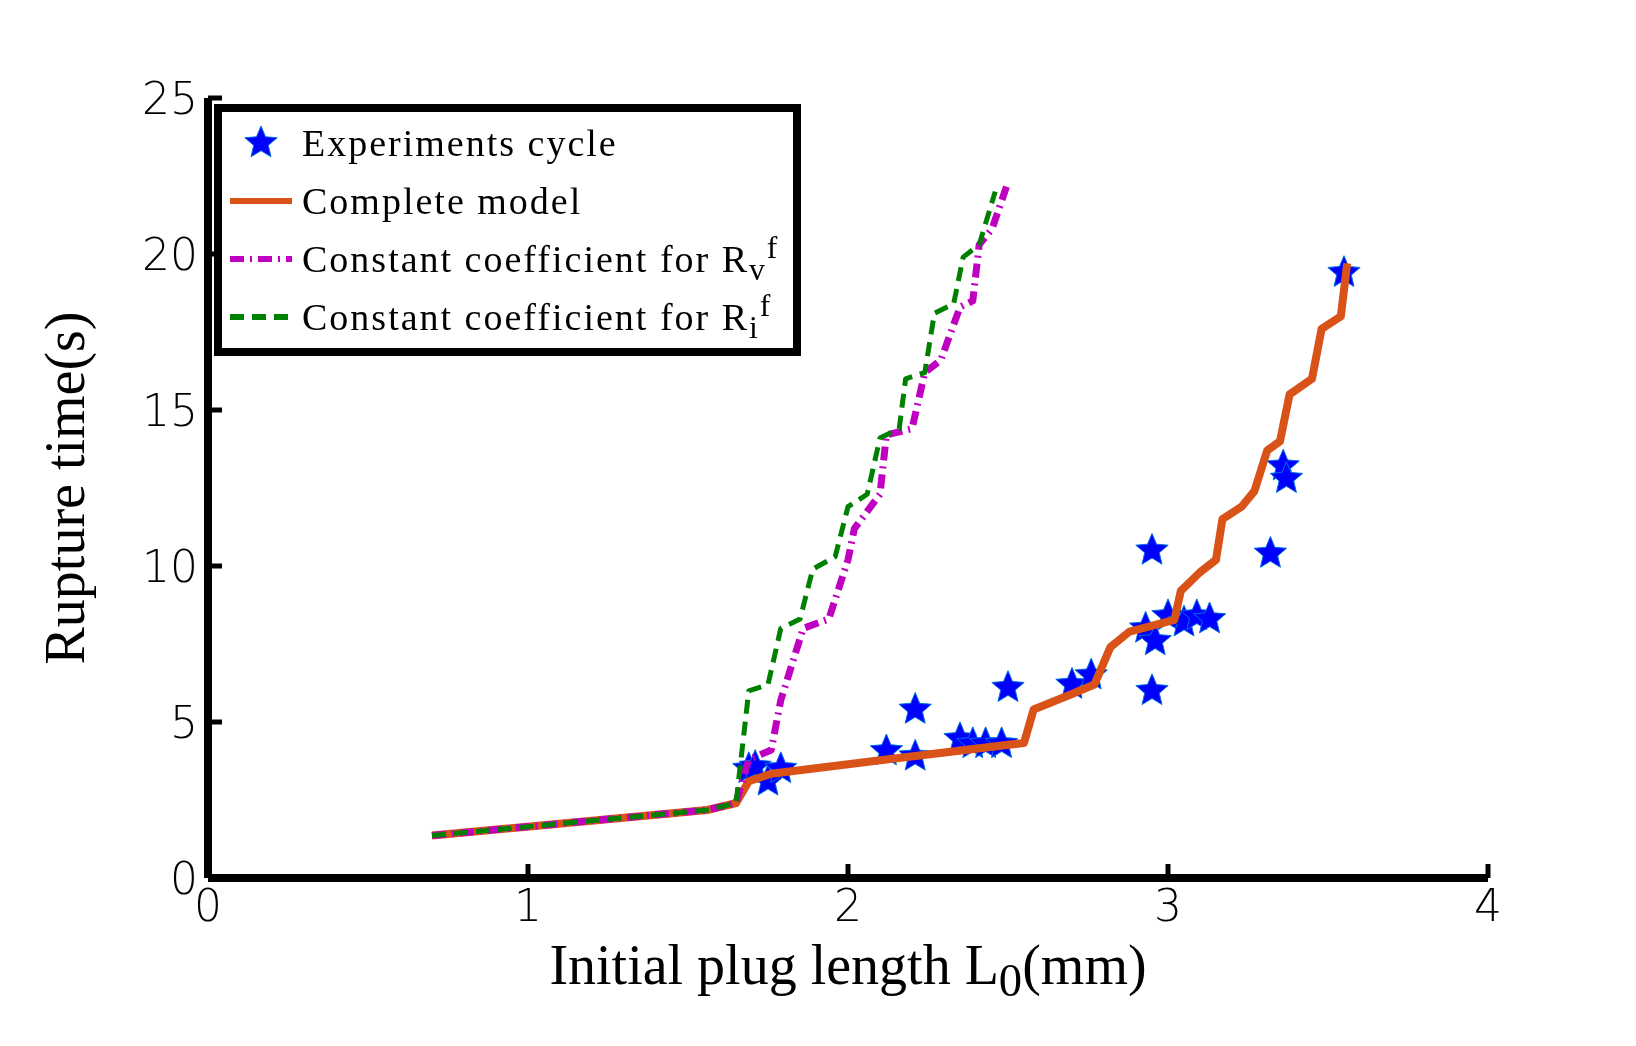 The width and height of the screenshot is (1636, 1046). I want to click on legend-label: Experiments cycle, so click(460, 143).